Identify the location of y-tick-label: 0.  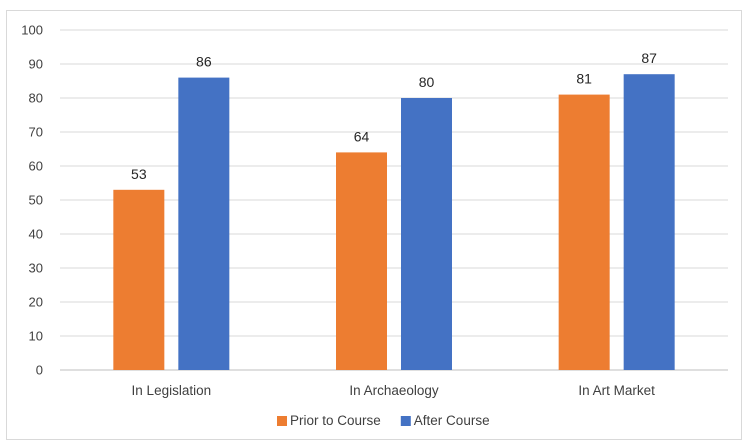
(39, 370).